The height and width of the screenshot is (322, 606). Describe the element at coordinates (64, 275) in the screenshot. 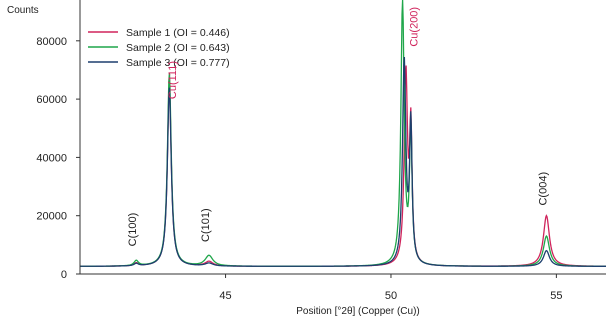

I see `y-tick-label: 0` at that location.